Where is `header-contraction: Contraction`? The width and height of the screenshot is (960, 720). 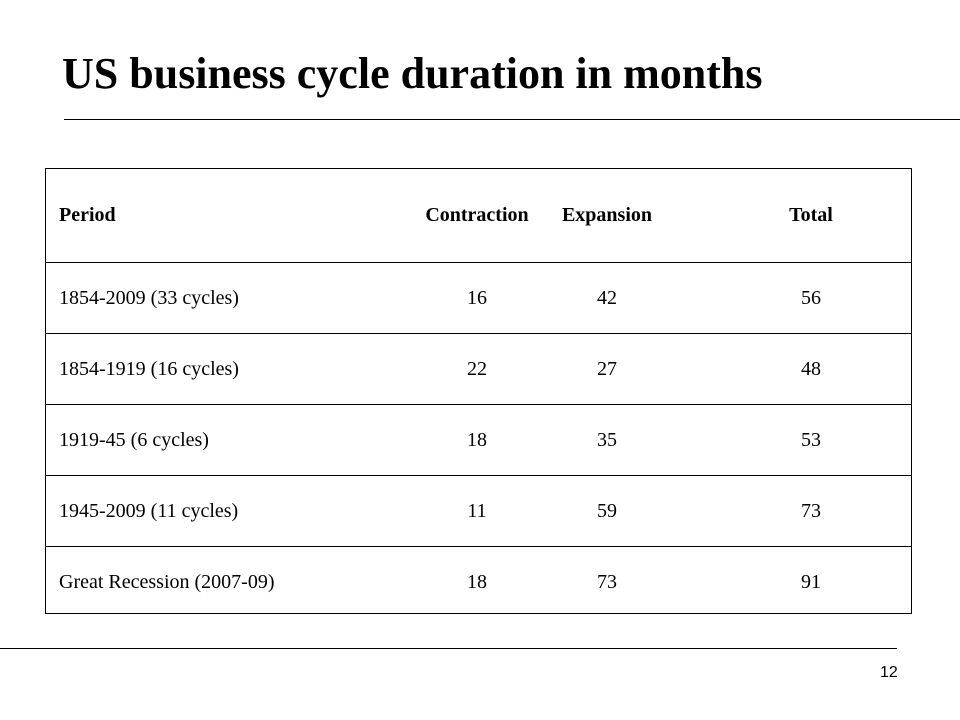 header-contraction: Contraction is located at coordinates (477, 215).